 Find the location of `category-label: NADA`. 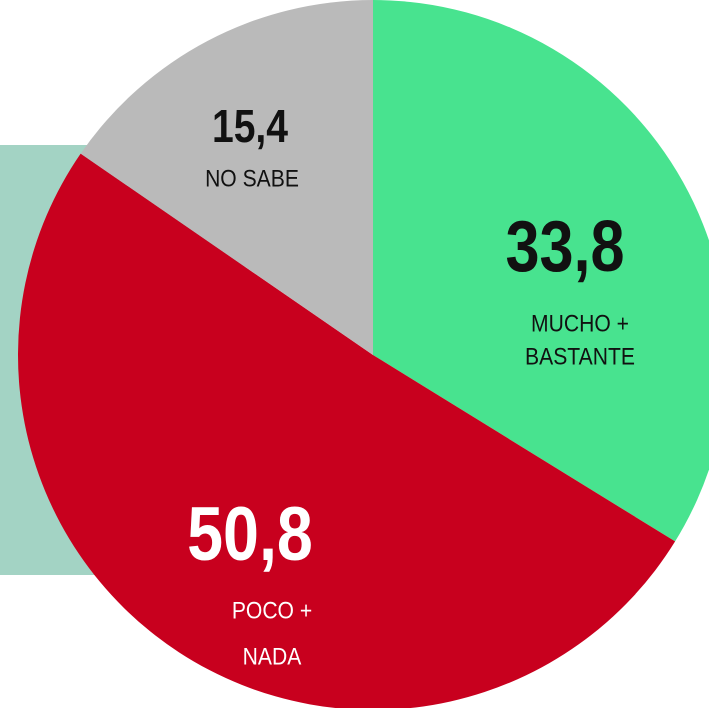

category-label: NADA is located at coordinates (273, 656).